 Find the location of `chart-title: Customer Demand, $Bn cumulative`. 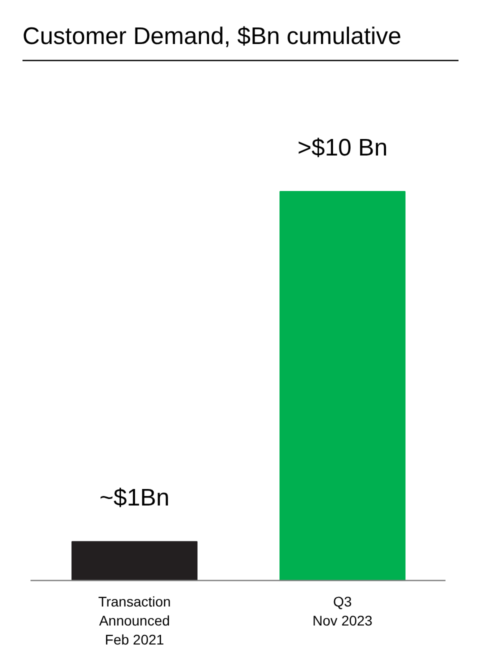

chart-title: Customer Demand, $Bn cumulative is located at coordinates (212, 36).